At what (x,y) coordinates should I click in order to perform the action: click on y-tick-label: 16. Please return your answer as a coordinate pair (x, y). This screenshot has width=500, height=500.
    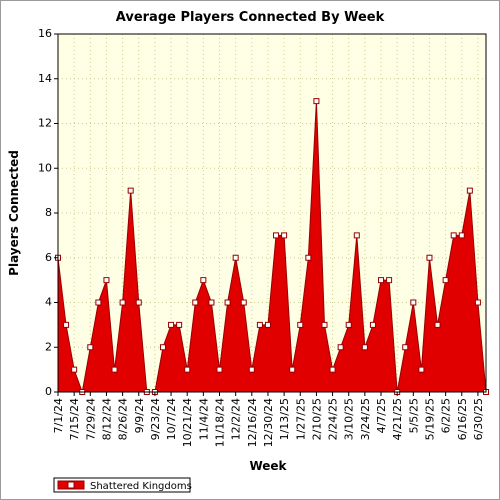
    Looking at the image, I should click on (45, 33).